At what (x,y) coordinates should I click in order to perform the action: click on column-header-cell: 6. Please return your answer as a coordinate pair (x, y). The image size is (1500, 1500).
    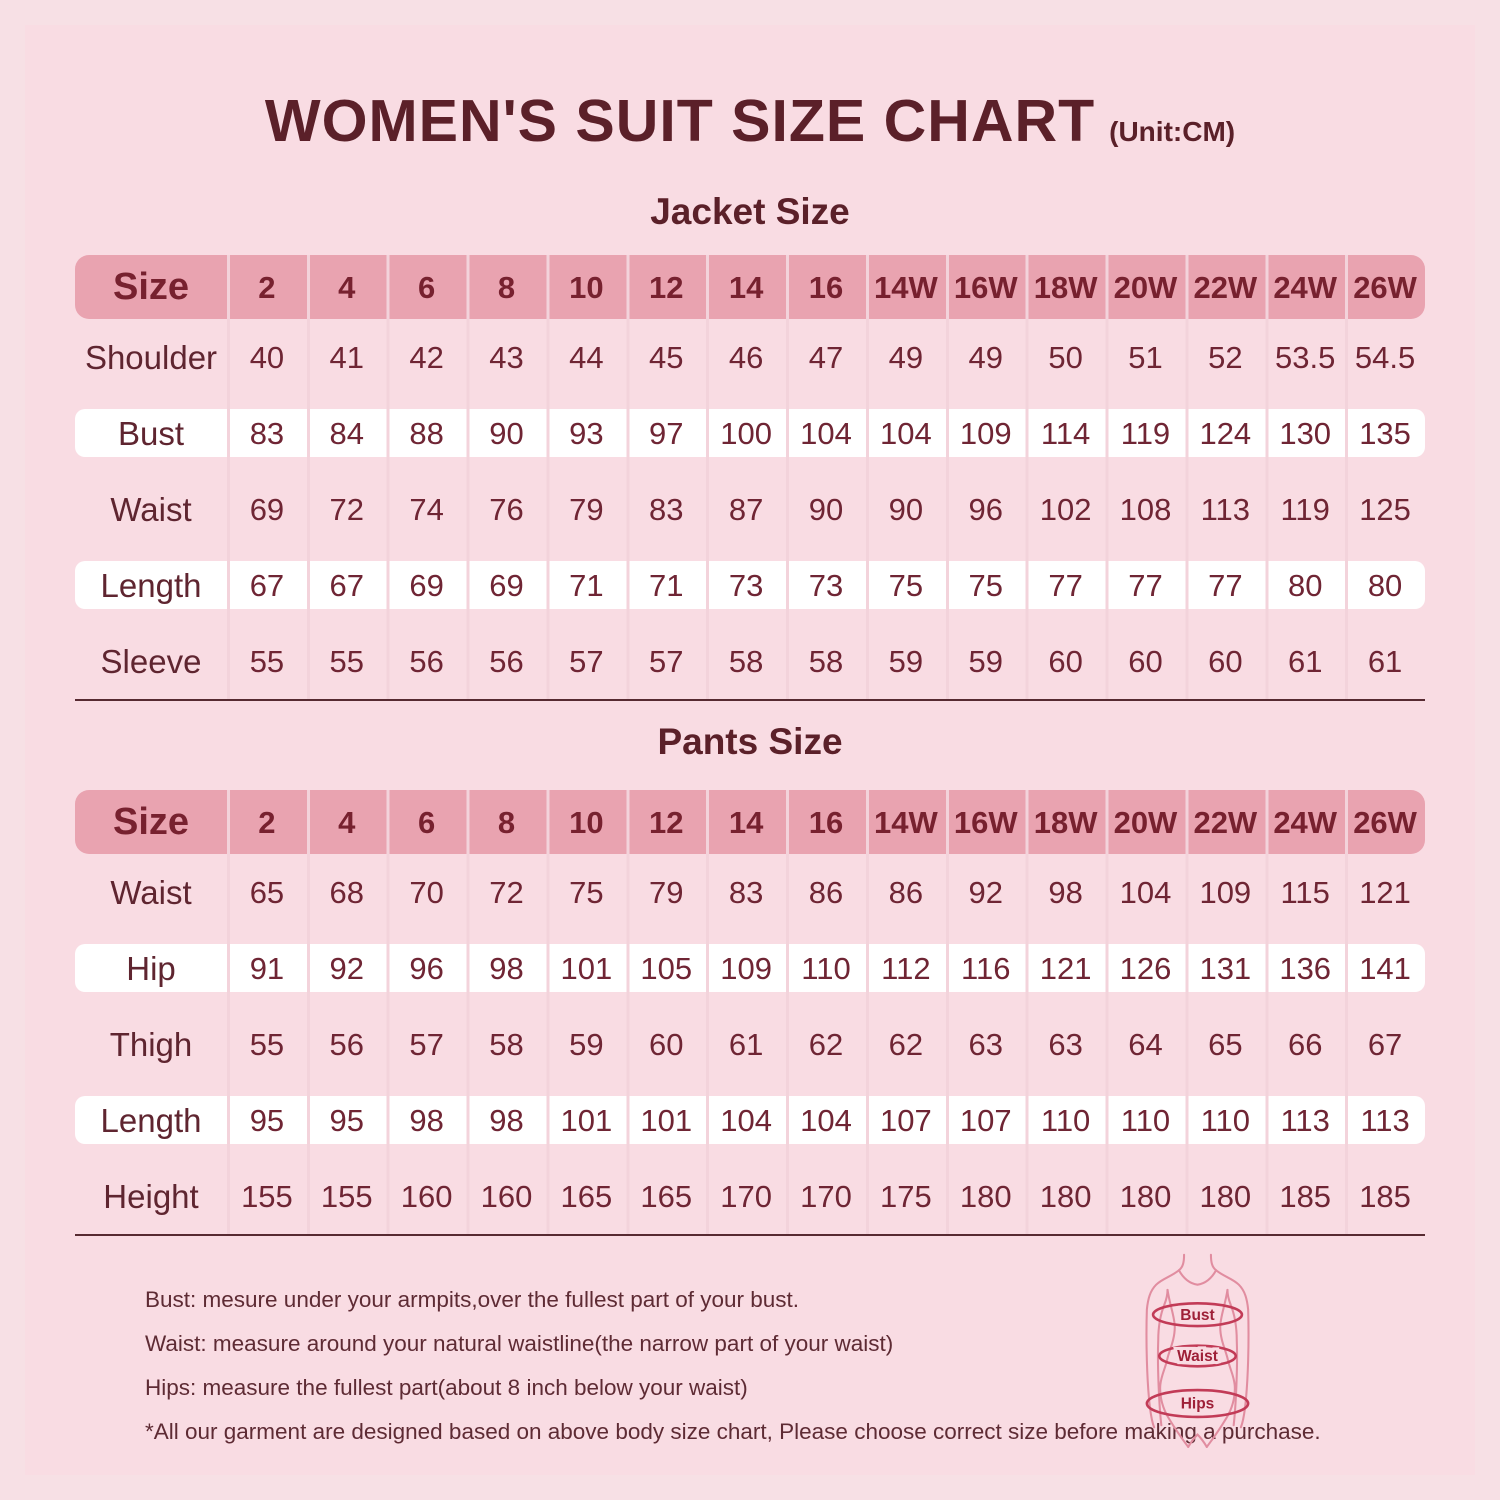
    Looking at the image, I should click on (427, 287).